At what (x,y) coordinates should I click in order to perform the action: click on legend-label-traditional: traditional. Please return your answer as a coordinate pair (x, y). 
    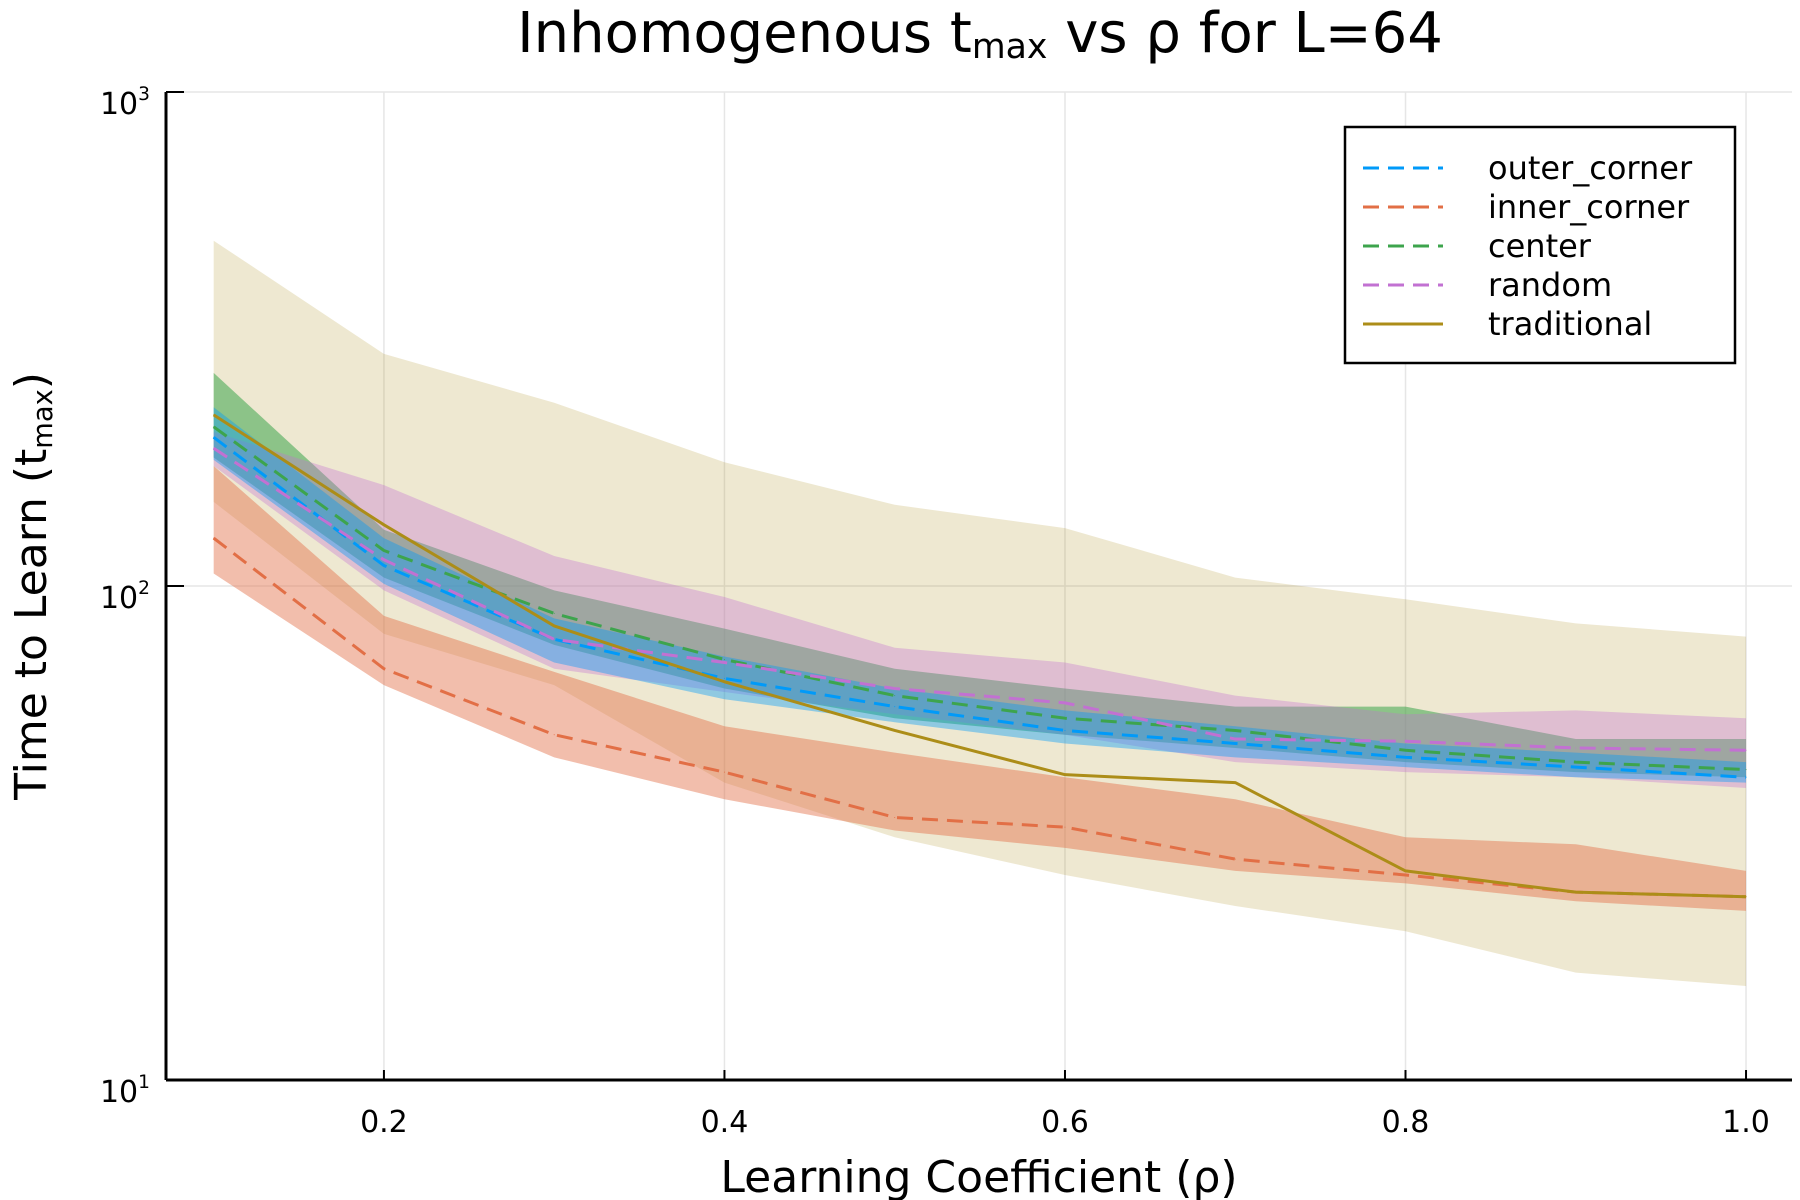
    Looking at the image, I should click on (1570, 324).